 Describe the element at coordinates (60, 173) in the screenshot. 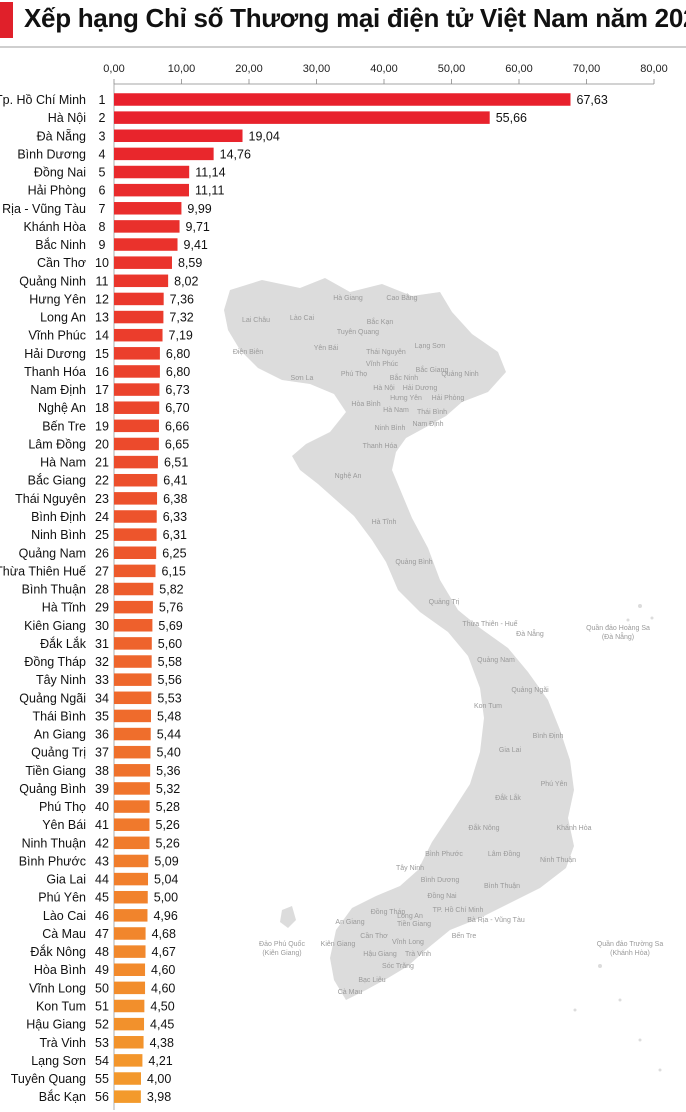

I see `province-label: Đồng Nai` at that location.